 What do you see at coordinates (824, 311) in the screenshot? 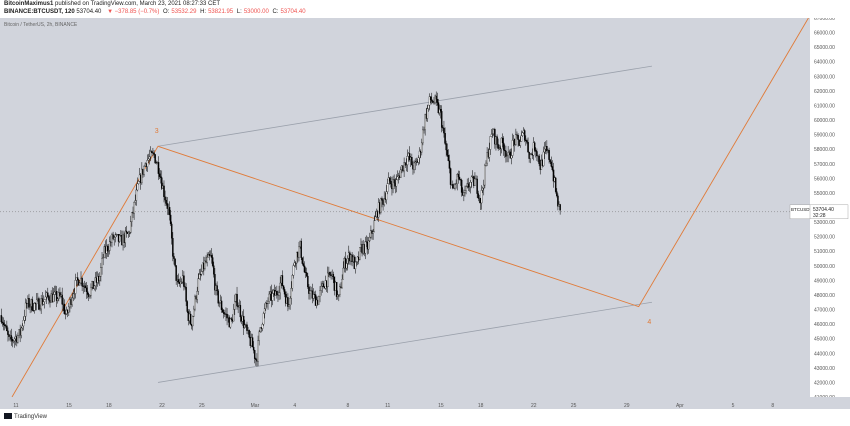
I see `y-tick-label: 47000.00` at bounding box center [824, 311].